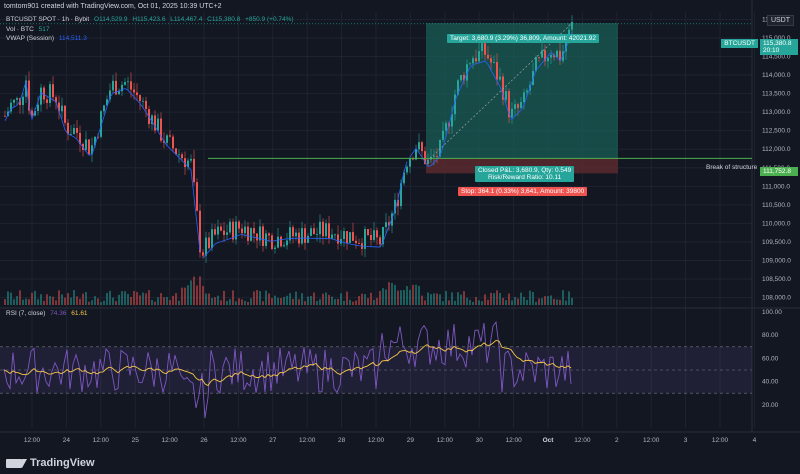 The height and width of the screenshot is (474, 800). I want to click on volume-label: Vol · BTC, so click(20, 29).